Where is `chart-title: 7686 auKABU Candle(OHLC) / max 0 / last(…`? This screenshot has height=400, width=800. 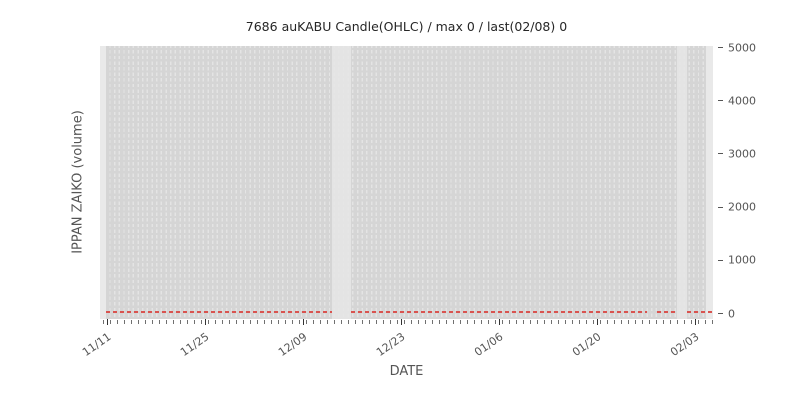 chart-title: 7686 auKABU Candle(OHLC) / max 0 / last(… is located at coordinates (406, 26).